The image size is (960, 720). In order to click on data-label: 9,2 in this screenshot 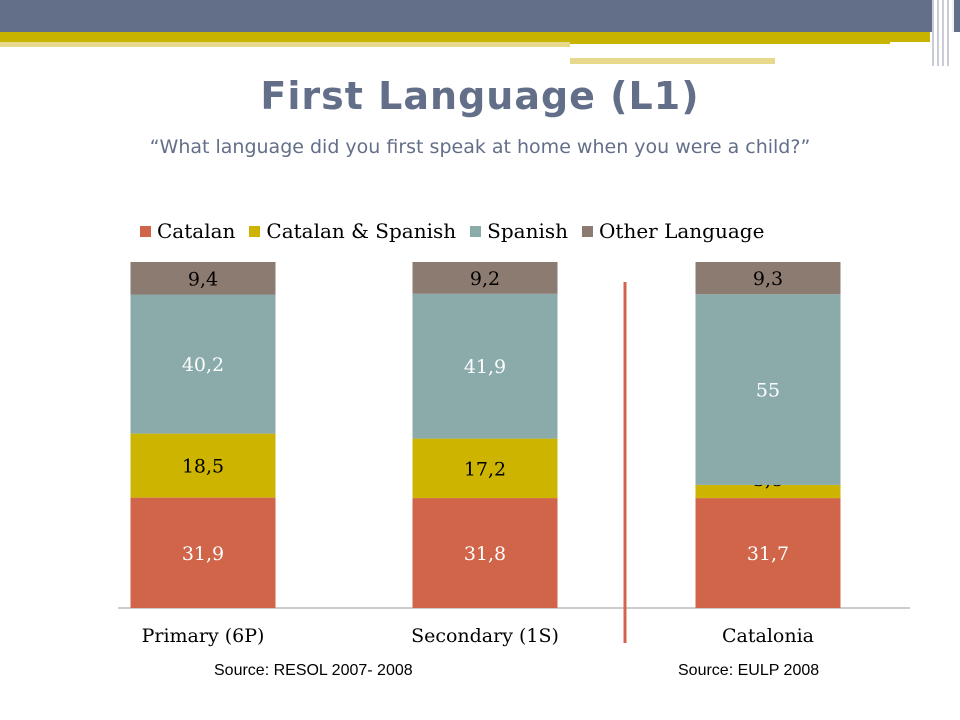, I will do `click(485, 279)`.